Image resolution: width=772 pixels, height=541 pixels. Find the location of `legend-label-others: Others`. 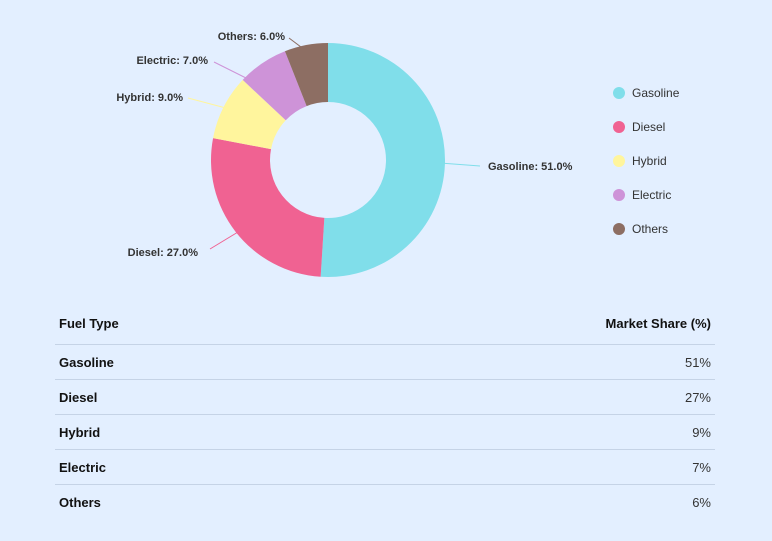

legend-label-others: Others is located at coordinates (650, 229).